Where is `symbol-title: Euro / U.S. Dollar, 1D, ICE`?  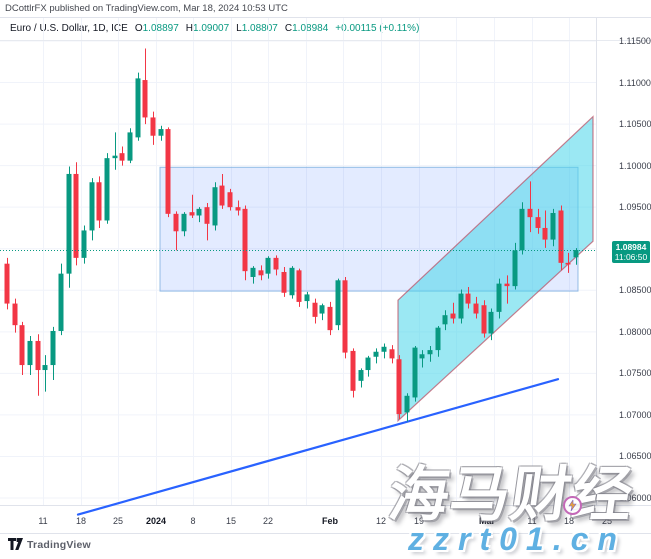 symbol-title: Euro / U.S. Dollar, 1D, ICE is located at coordinates (69, 28).